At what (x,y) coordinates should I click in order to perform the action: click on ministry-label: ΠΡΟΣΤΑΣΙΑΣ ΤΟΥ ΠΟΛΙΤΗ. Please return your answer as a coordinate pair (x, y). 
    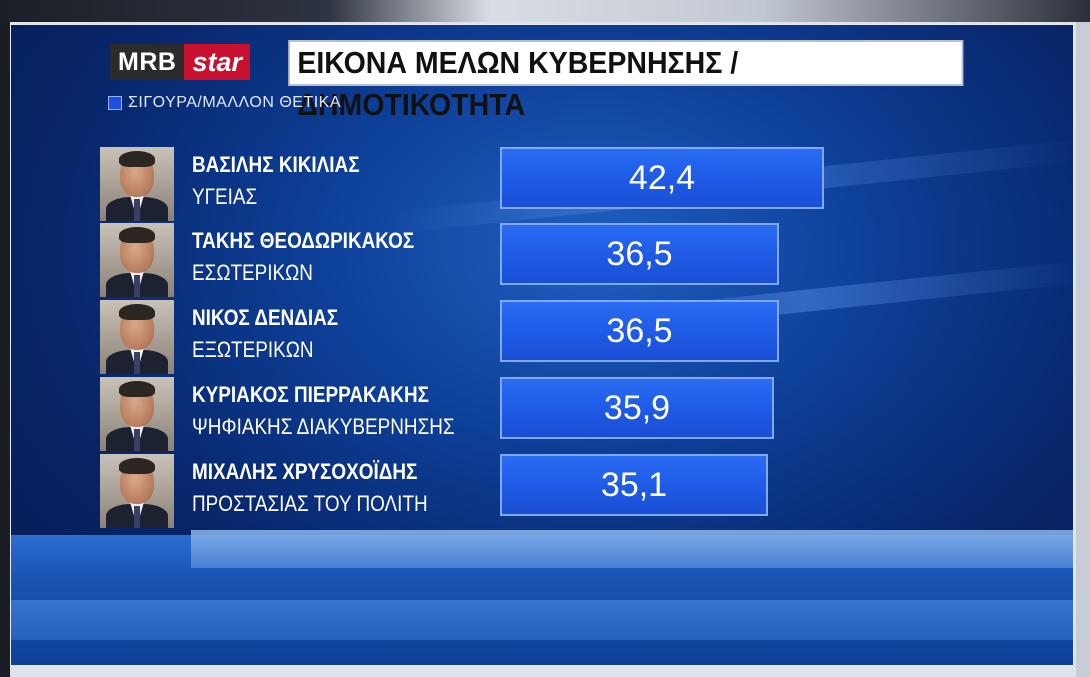
    Looking at the image, I should click on (310, 503).